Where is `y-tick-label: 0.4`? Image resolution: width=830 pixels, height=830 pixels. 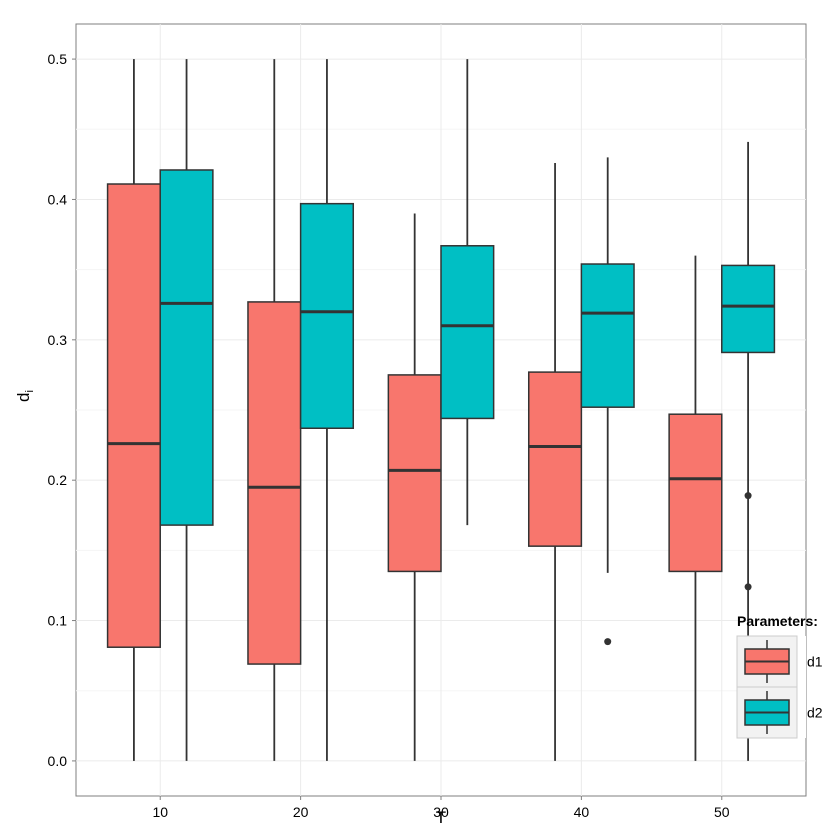
y-tick-label: 0.4 is located at coordinates (58, 199).